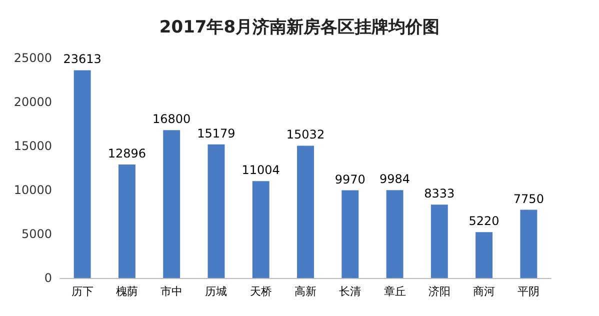 This screenshot has height=316, width=599. I want to click on y-tick-label: 10000, so click(33, 190).